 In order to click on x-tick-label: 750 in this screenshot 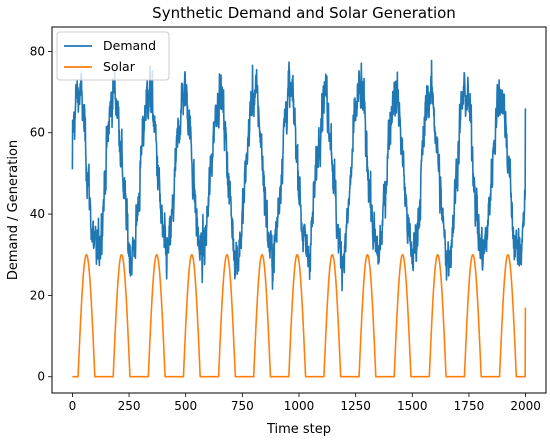, I will do `click(242, 406)`.